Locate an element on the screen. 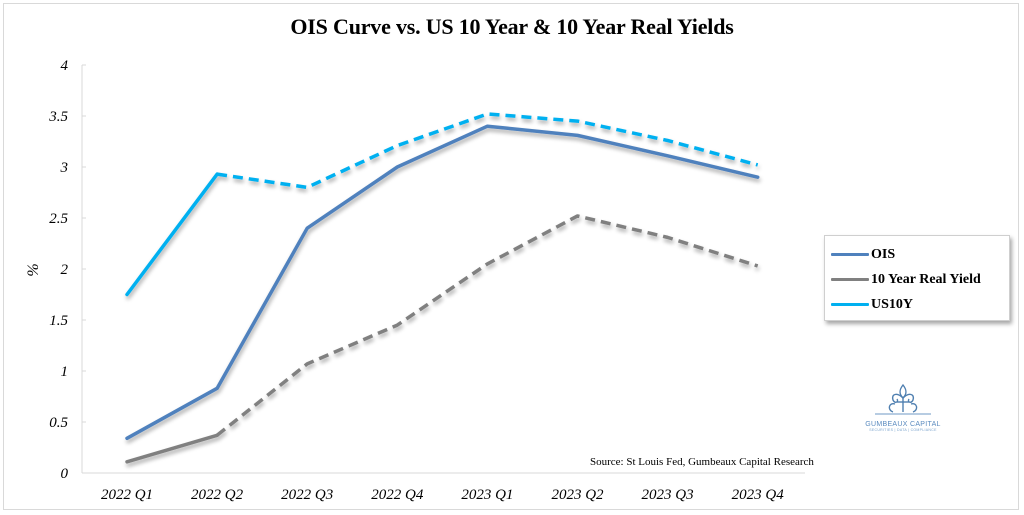  y-tick-label: 3.5 is located at coordinates (58, 117).